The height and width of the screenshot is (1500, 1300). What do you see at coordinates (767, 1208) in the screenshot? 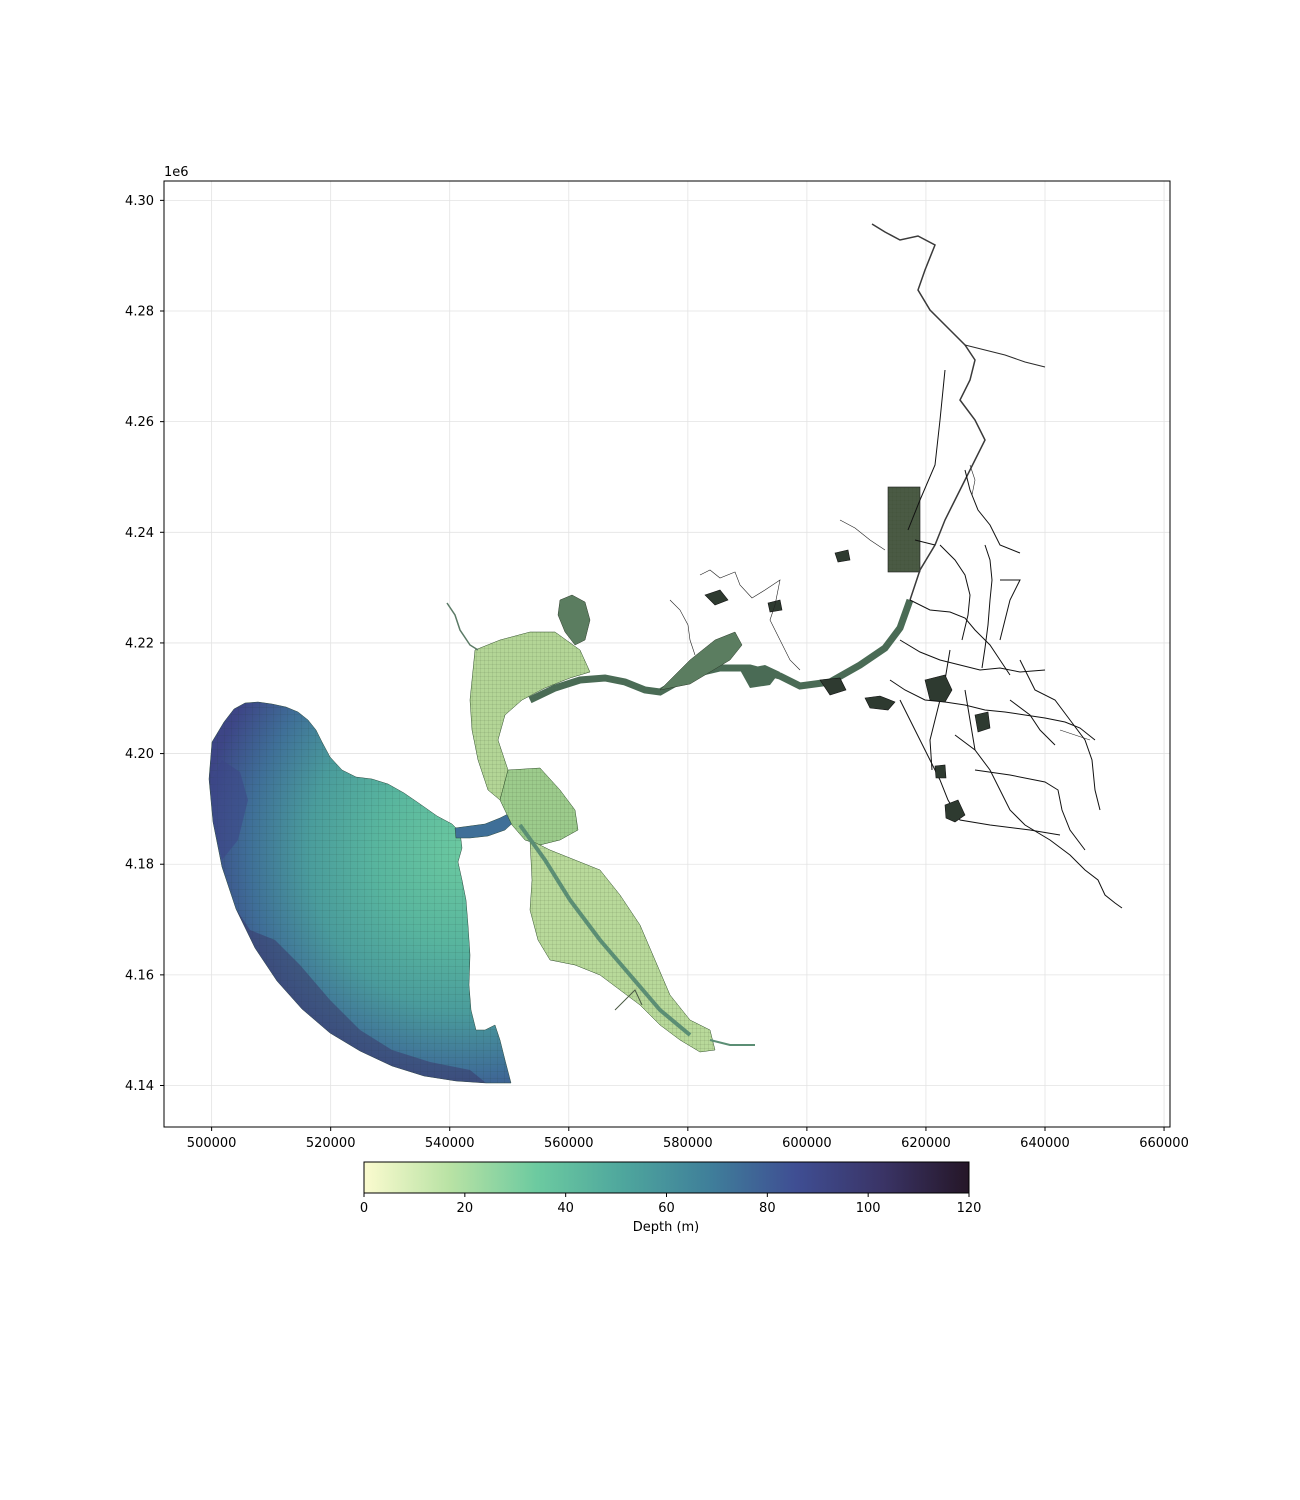
I see `colorbar-tick-label: 80` at bounding box center [767, 1208].